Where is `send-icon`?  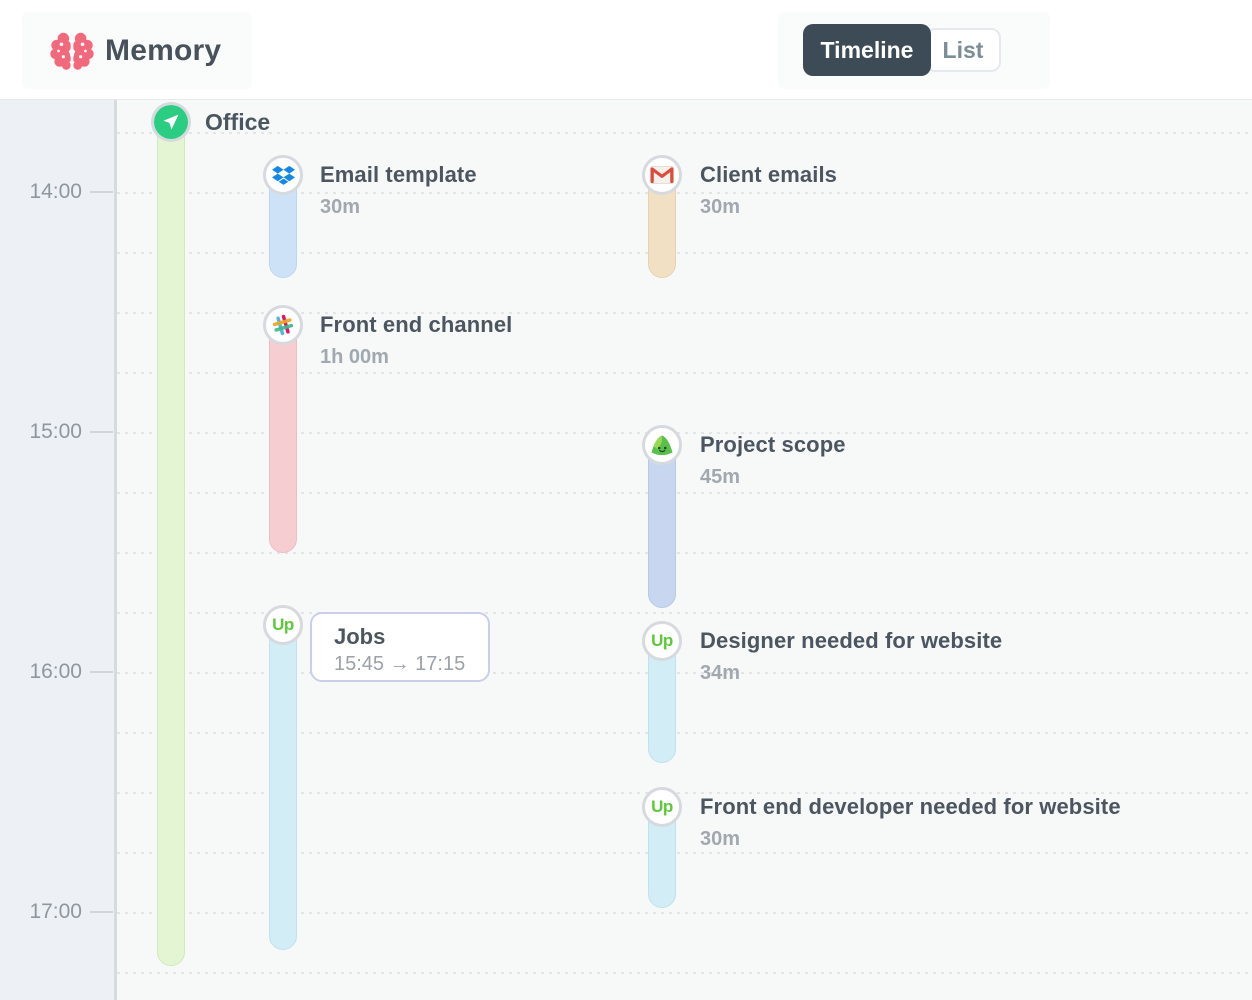 send-icon is located at coordinates (171, 122).